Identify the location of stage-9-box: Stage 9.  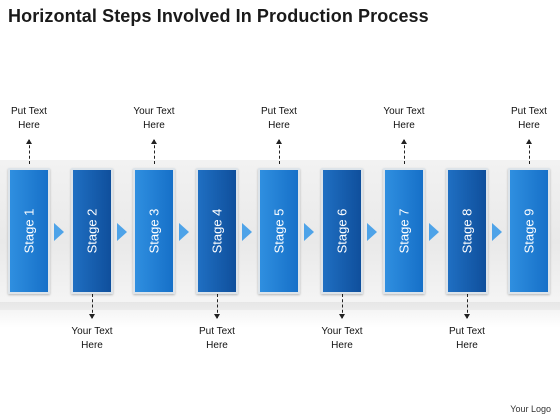
(529, 231).